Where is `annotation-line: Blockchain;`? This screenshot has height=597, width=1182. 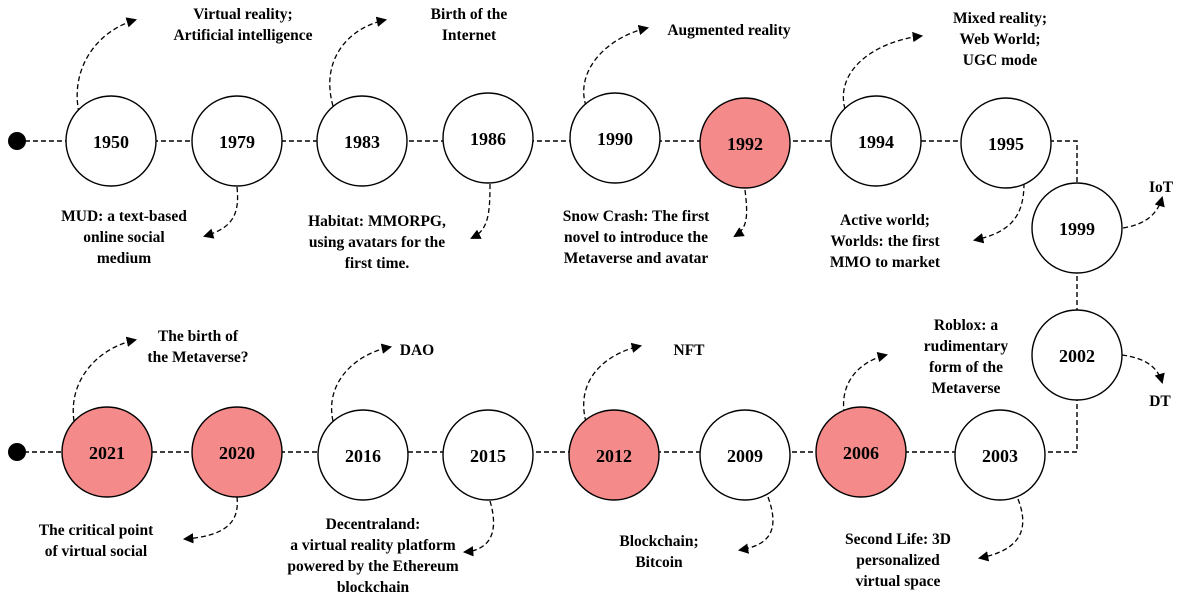
annotation-line: Blockchain; is located at coordinates (658, 541).